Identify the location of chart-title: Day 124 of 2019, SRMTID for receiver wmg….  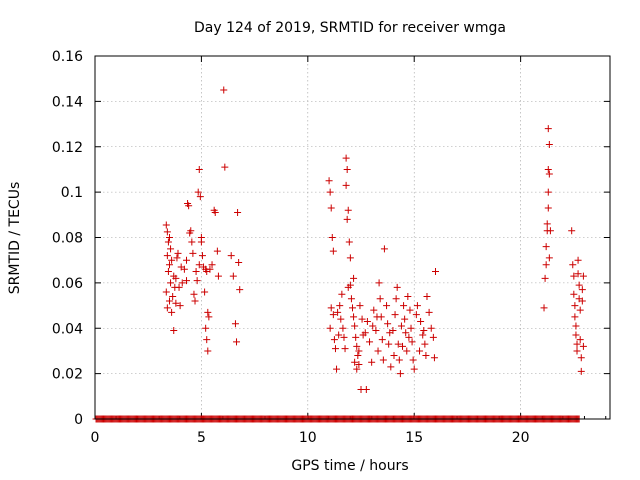
(350, 28).